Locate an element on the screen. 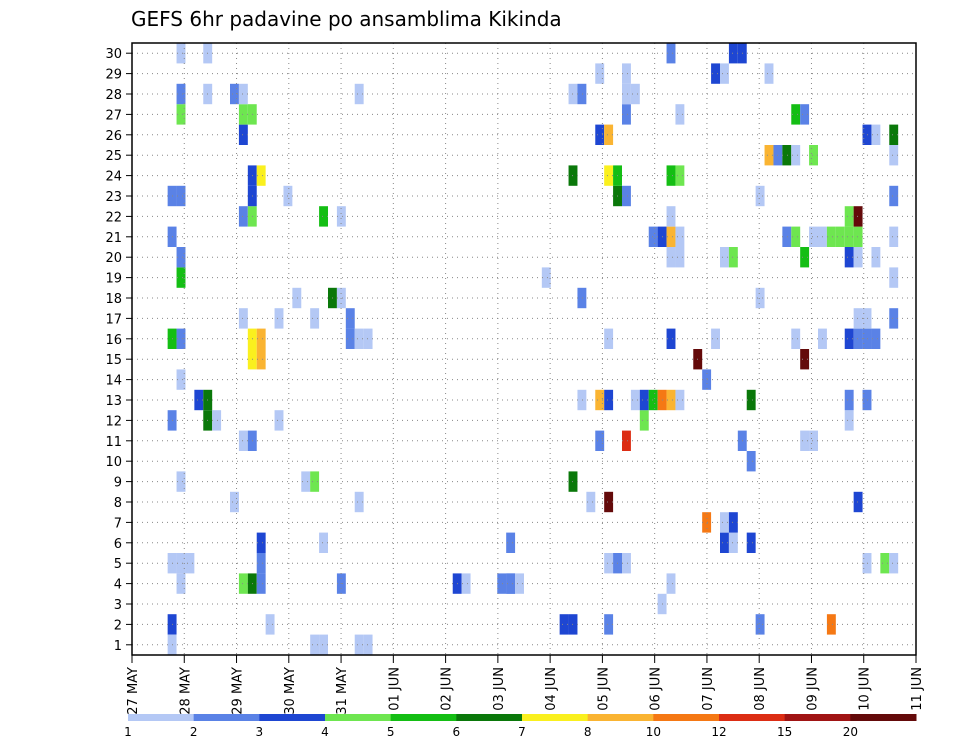 The height and width of the screenshot is (742, 960). colorbar-label: 10 is located at coordinates (653, 732).